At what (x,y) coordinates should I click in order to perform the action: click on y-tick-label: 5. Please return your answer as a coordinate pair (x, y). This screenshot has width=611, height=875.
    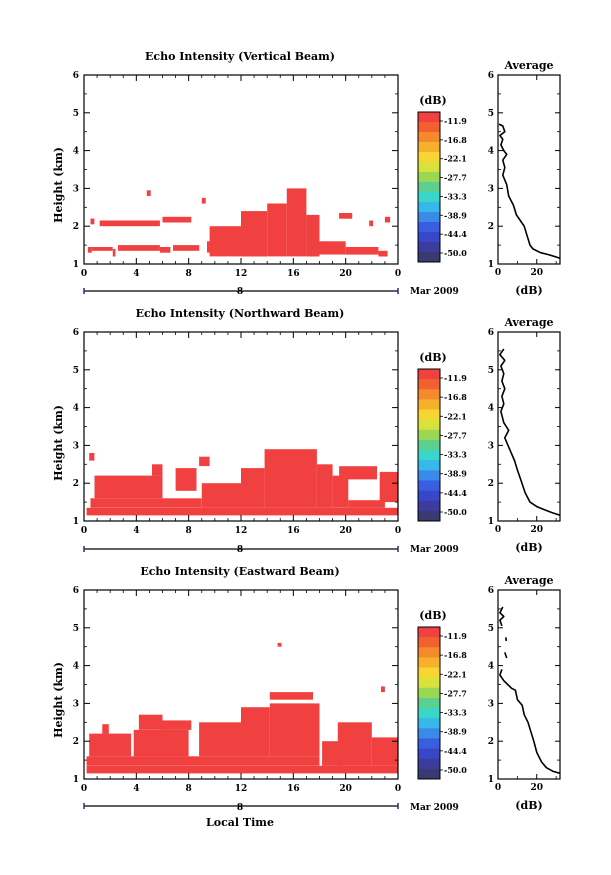
    Looking at the image, I should click on (76, 629).